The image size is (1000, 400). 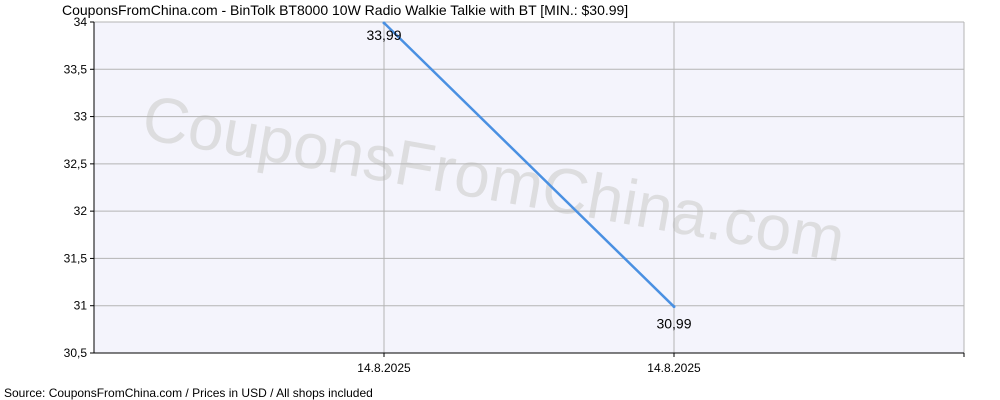 What do you see at coordinates (76, 353) in the screenshot?
I see `y-tick-label: 30,5` at bounding box center [76, 353].